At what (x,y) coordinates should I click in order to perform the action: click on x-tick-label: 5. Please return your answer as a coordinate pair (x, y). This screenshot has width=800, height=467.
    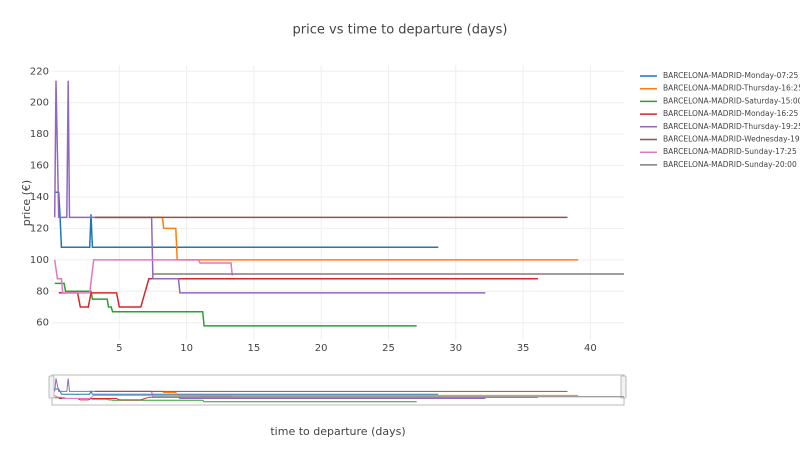
    Looking at the image, I should click on (119, 348).